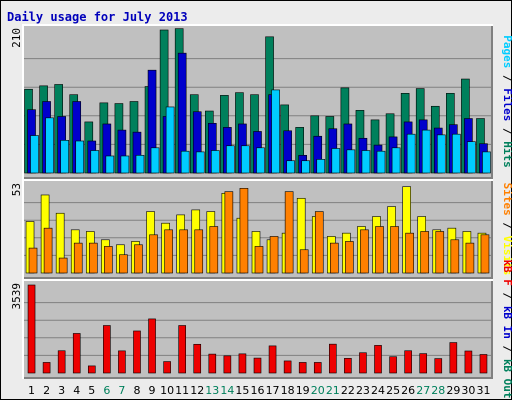 The height and width of the screenshot is (401, 512). Describe the element at coordinates (106, 390) in the screenshot. I see `x-tick-day-6: 6` at that location.